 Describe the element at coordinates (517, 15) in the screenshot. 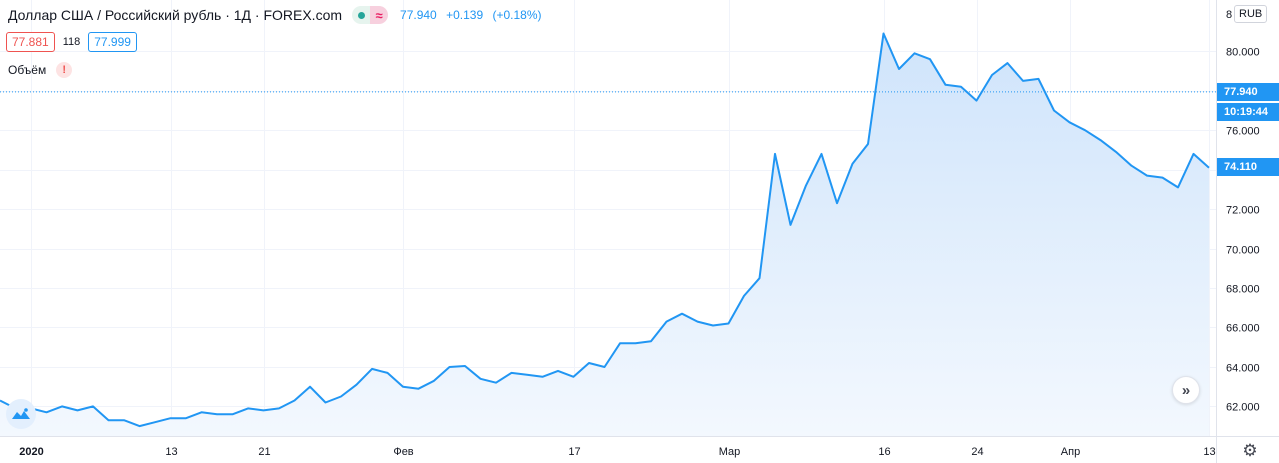

I see `change-percent-value: (+0.18%)` at that location.